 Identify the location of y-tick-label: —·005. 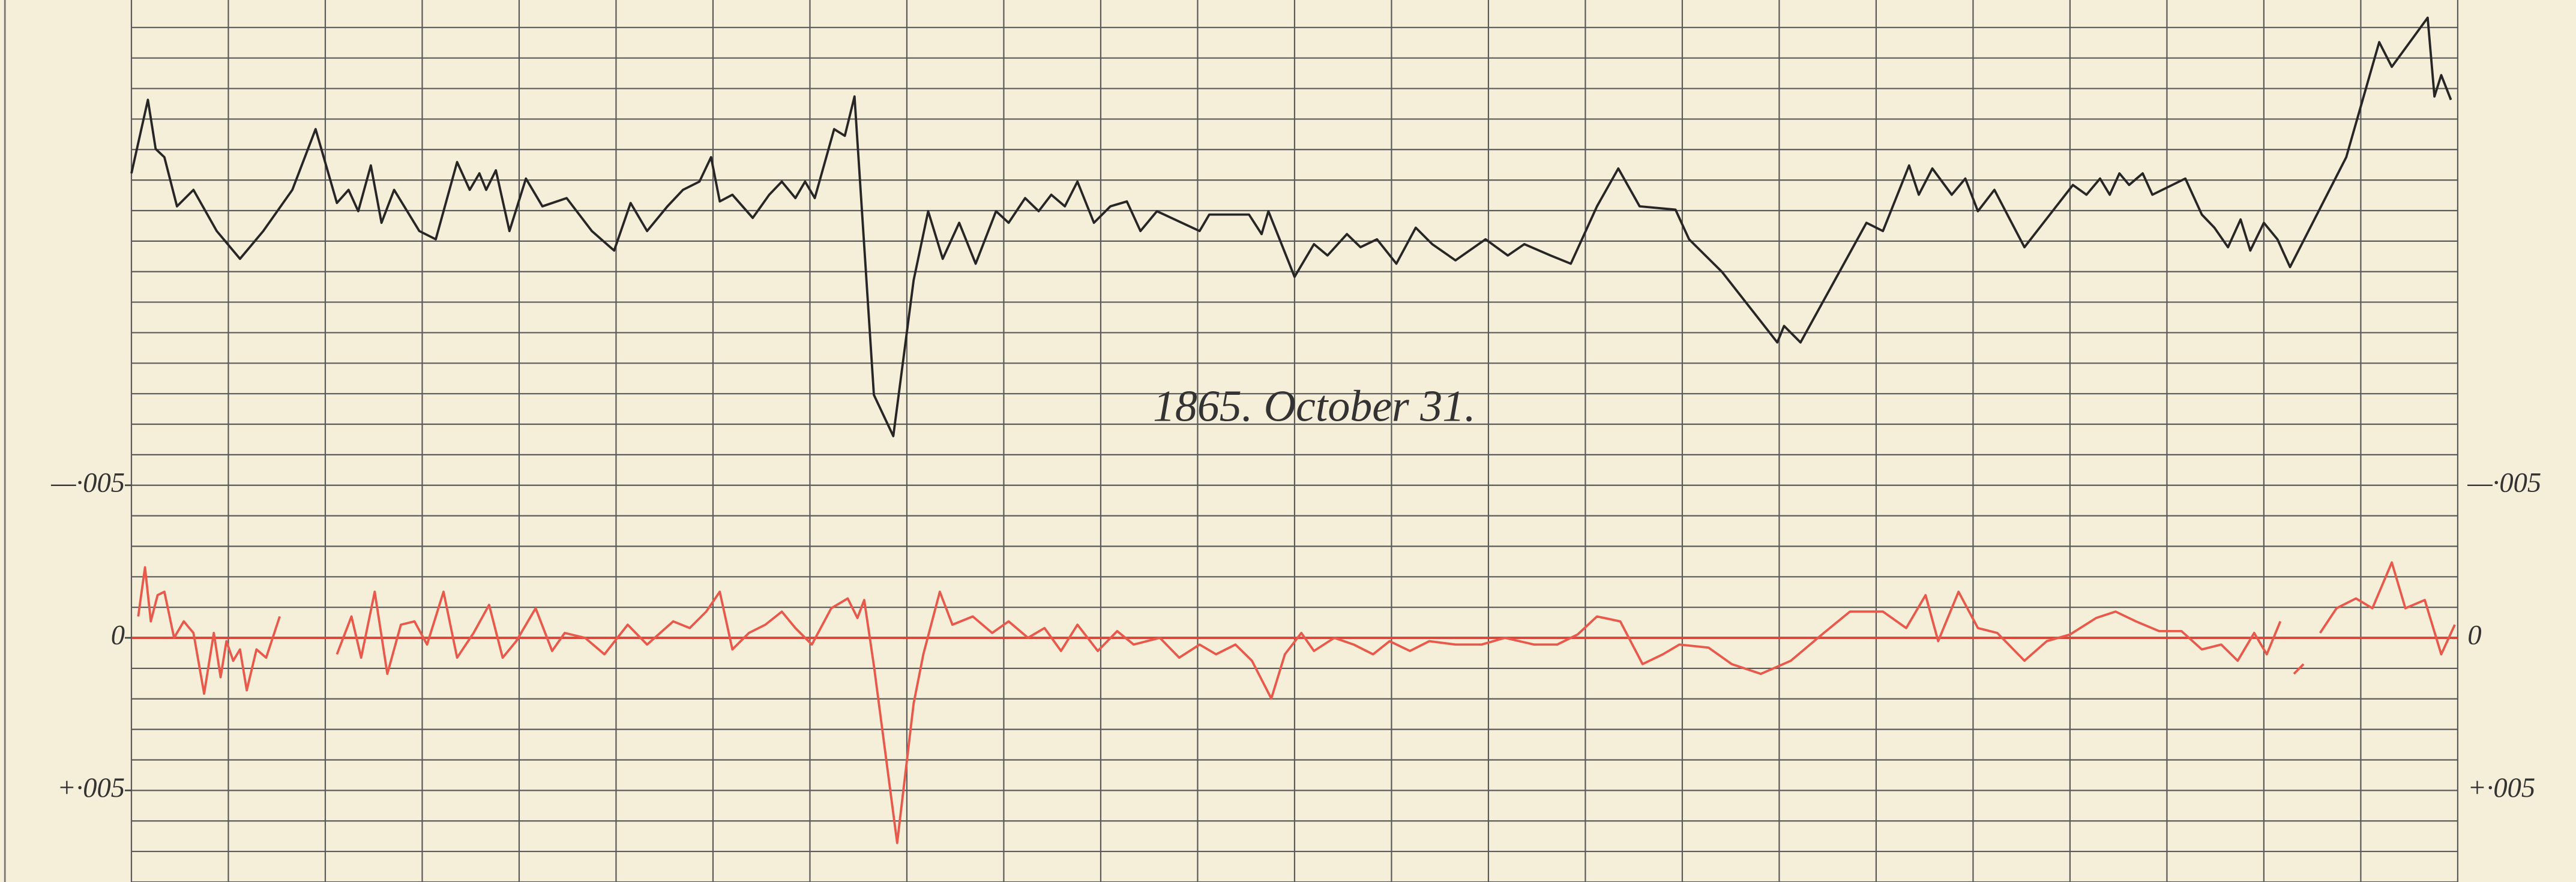
(87, 482).